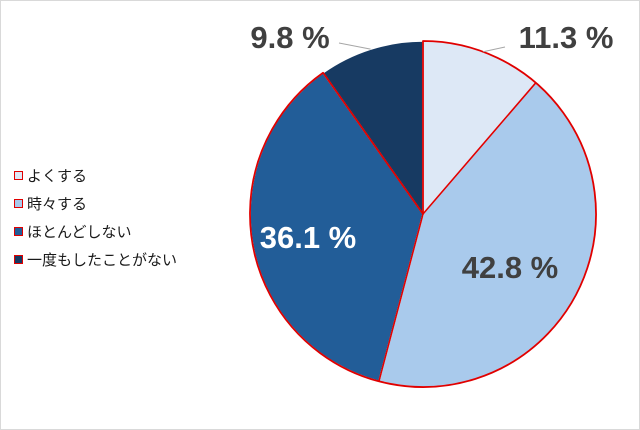 This screenshot has height=430, width=640. I want to click on legend-item: 時々する, so click(95, 203).